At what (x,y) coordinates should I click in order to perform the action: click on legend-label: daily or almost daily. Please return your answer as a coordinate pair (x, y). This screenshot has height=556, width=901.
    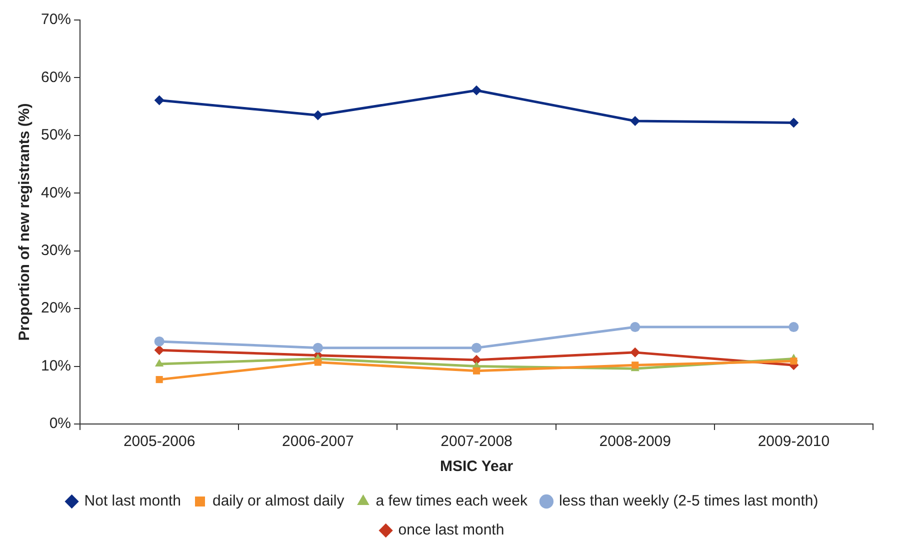
    Looking at the image, I should click on (278, 501).